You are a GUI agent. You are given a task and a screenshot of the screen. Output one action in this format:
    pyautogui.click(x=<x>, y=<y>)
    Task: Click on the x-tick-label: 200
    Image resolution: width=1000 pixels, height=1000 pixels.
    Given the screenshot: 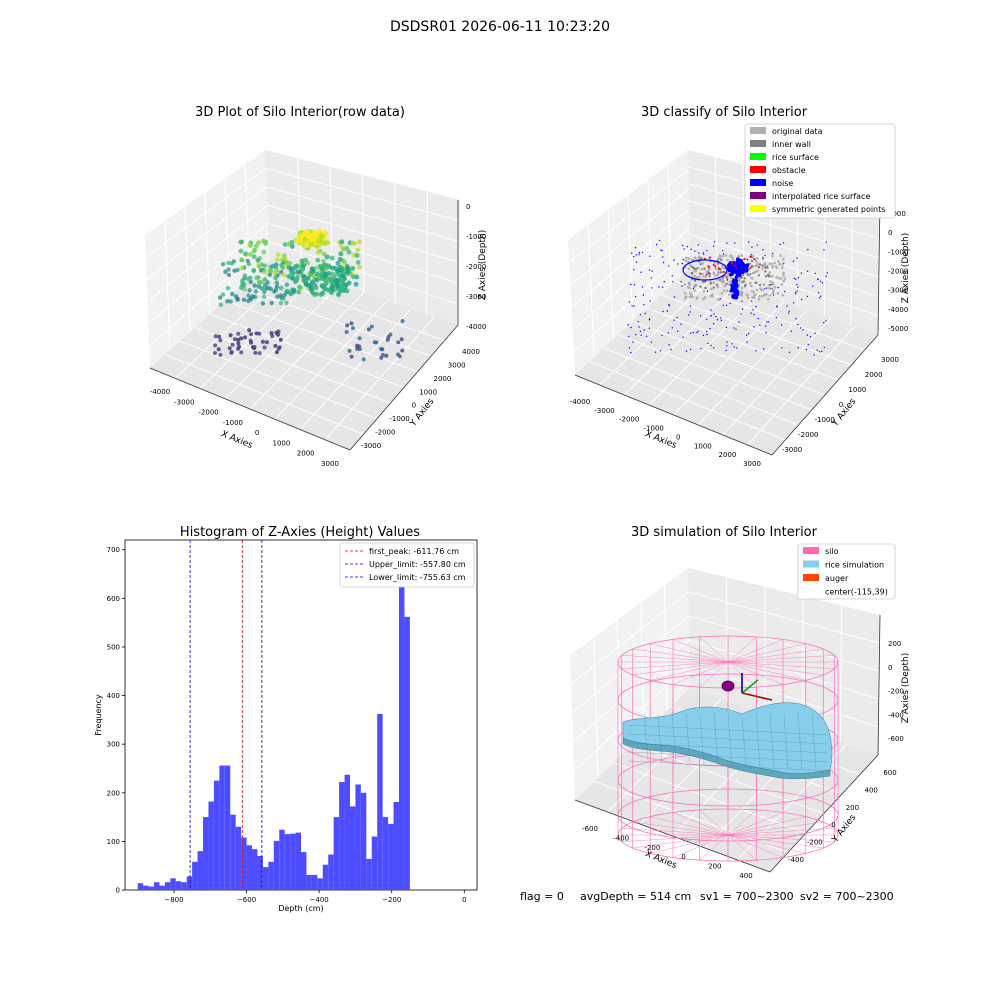 What is the action you would take?
    pyautogui.click(x=714, y=867)
    